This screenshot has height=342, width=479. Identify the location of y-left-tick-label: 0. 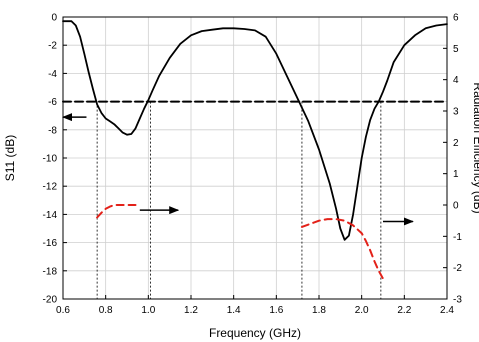
(54, 18).